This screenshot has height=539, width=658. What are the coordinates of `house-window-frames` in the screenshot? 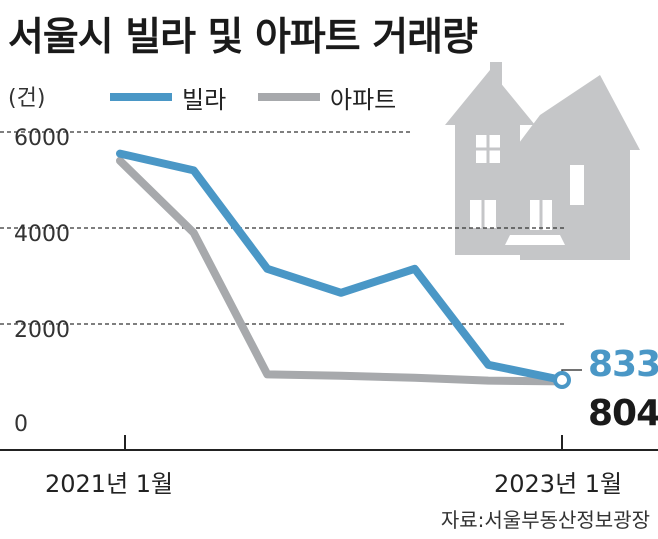 It's located at (509, 182).